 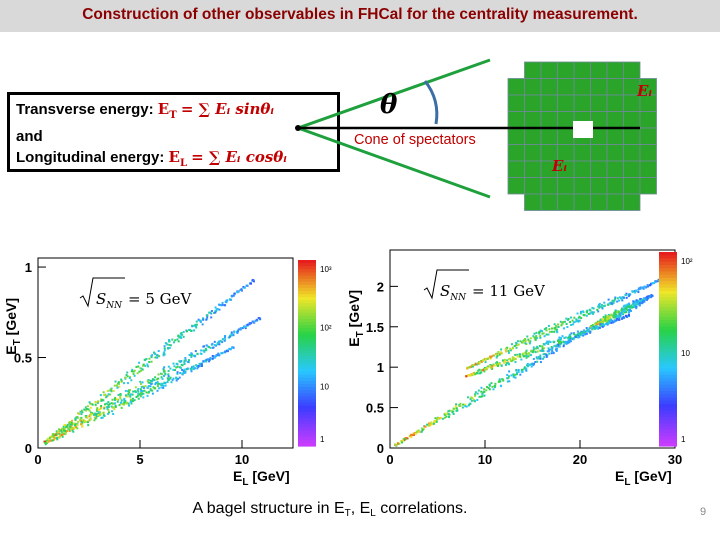 What do you see at coordinates (675, 459) in the screenshot?
I see `x-tick-label: 30` at bounding box center [675, 459].